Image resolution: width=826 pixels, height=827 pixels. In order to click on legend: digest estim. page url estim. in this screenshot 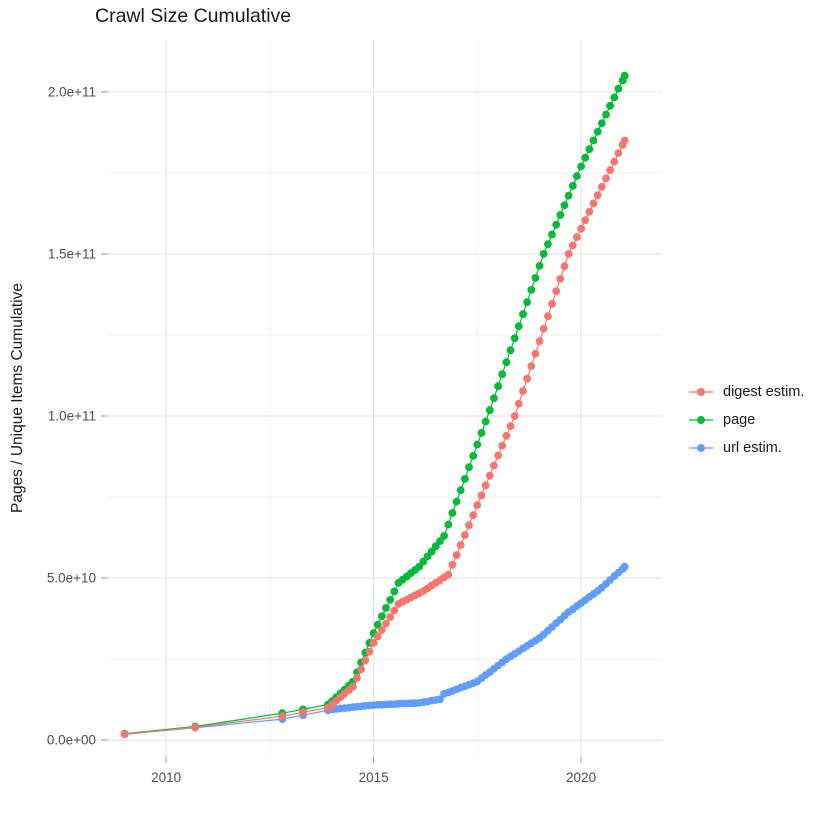, I will do `click(746, 419)`.